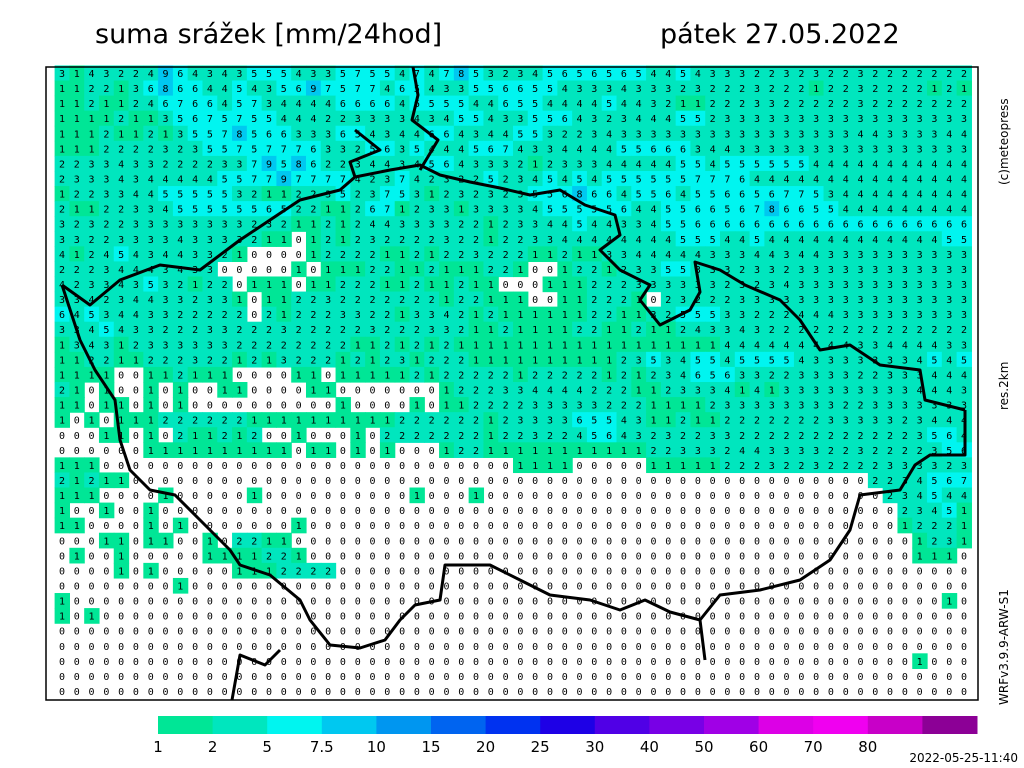  I want to click on precip-value: 7, so click(757, 210).